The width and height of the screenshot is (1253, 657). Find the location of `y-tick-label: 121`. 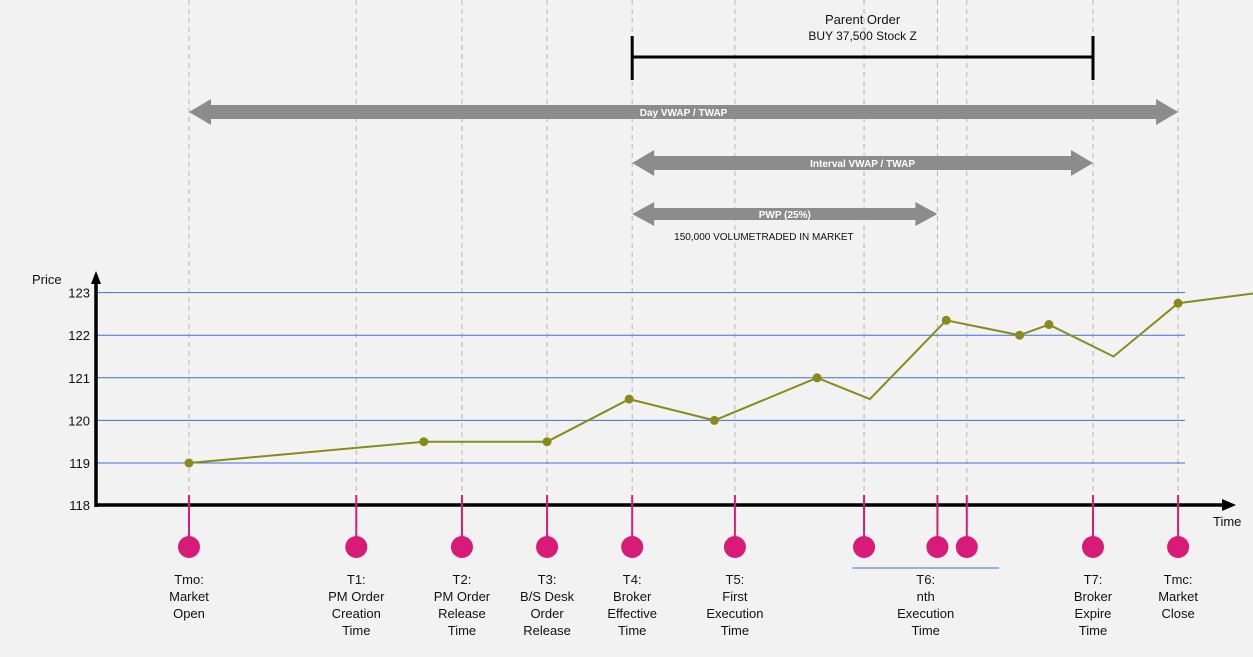

y-tick-label: 121 is located at coordinates (79, 378).